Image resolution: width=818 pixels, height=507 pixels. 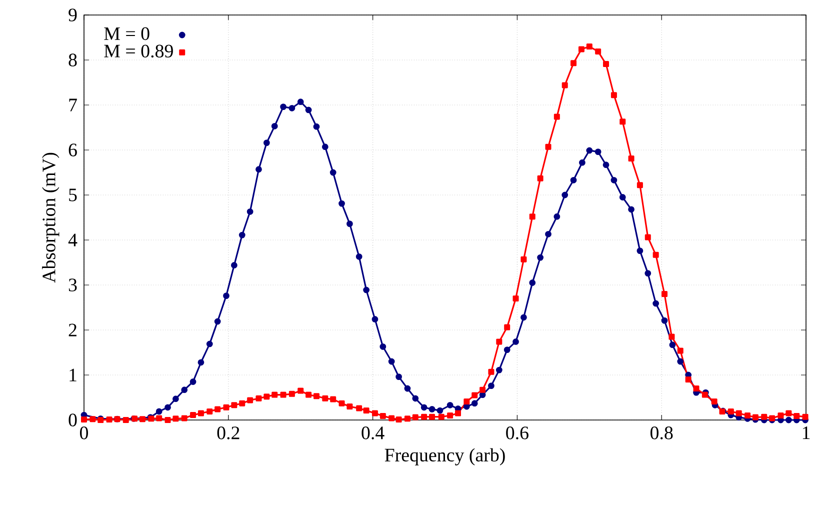 What do you see at coordinates (806, 433) in the screenshot?
I see `x-tick-label: 1` at bounding box center [806, 433].